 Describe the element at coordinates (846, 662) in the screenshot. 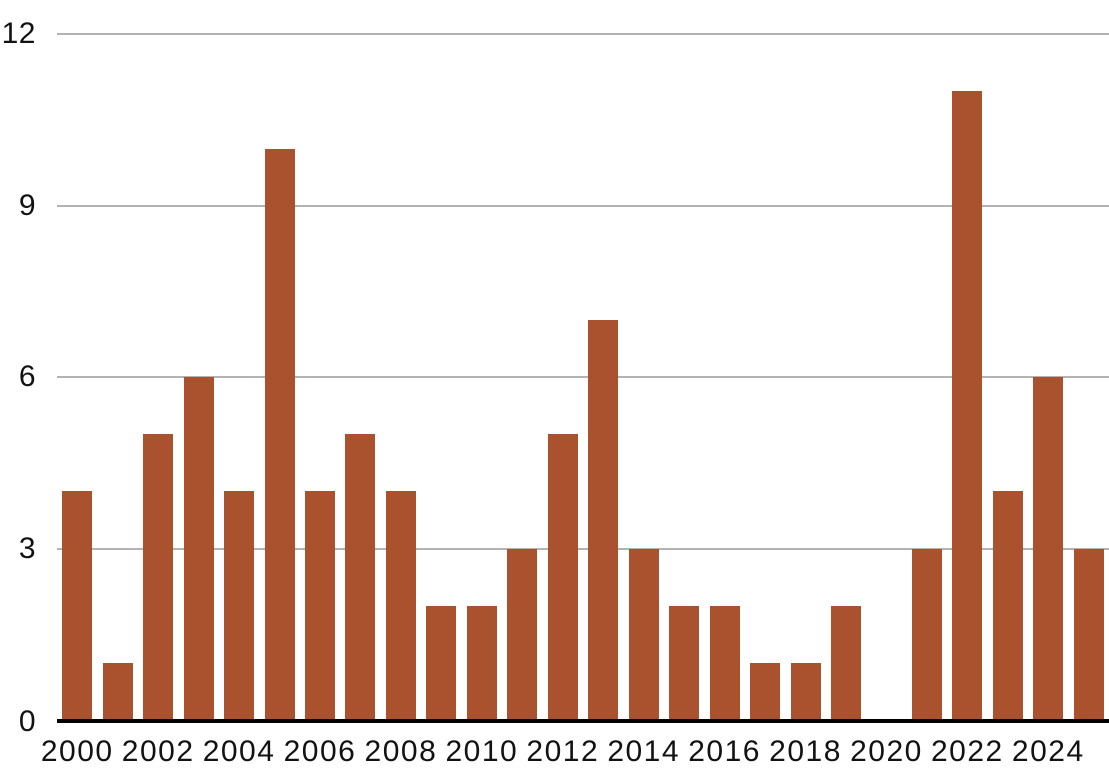

I see `bar-2019` at that location.